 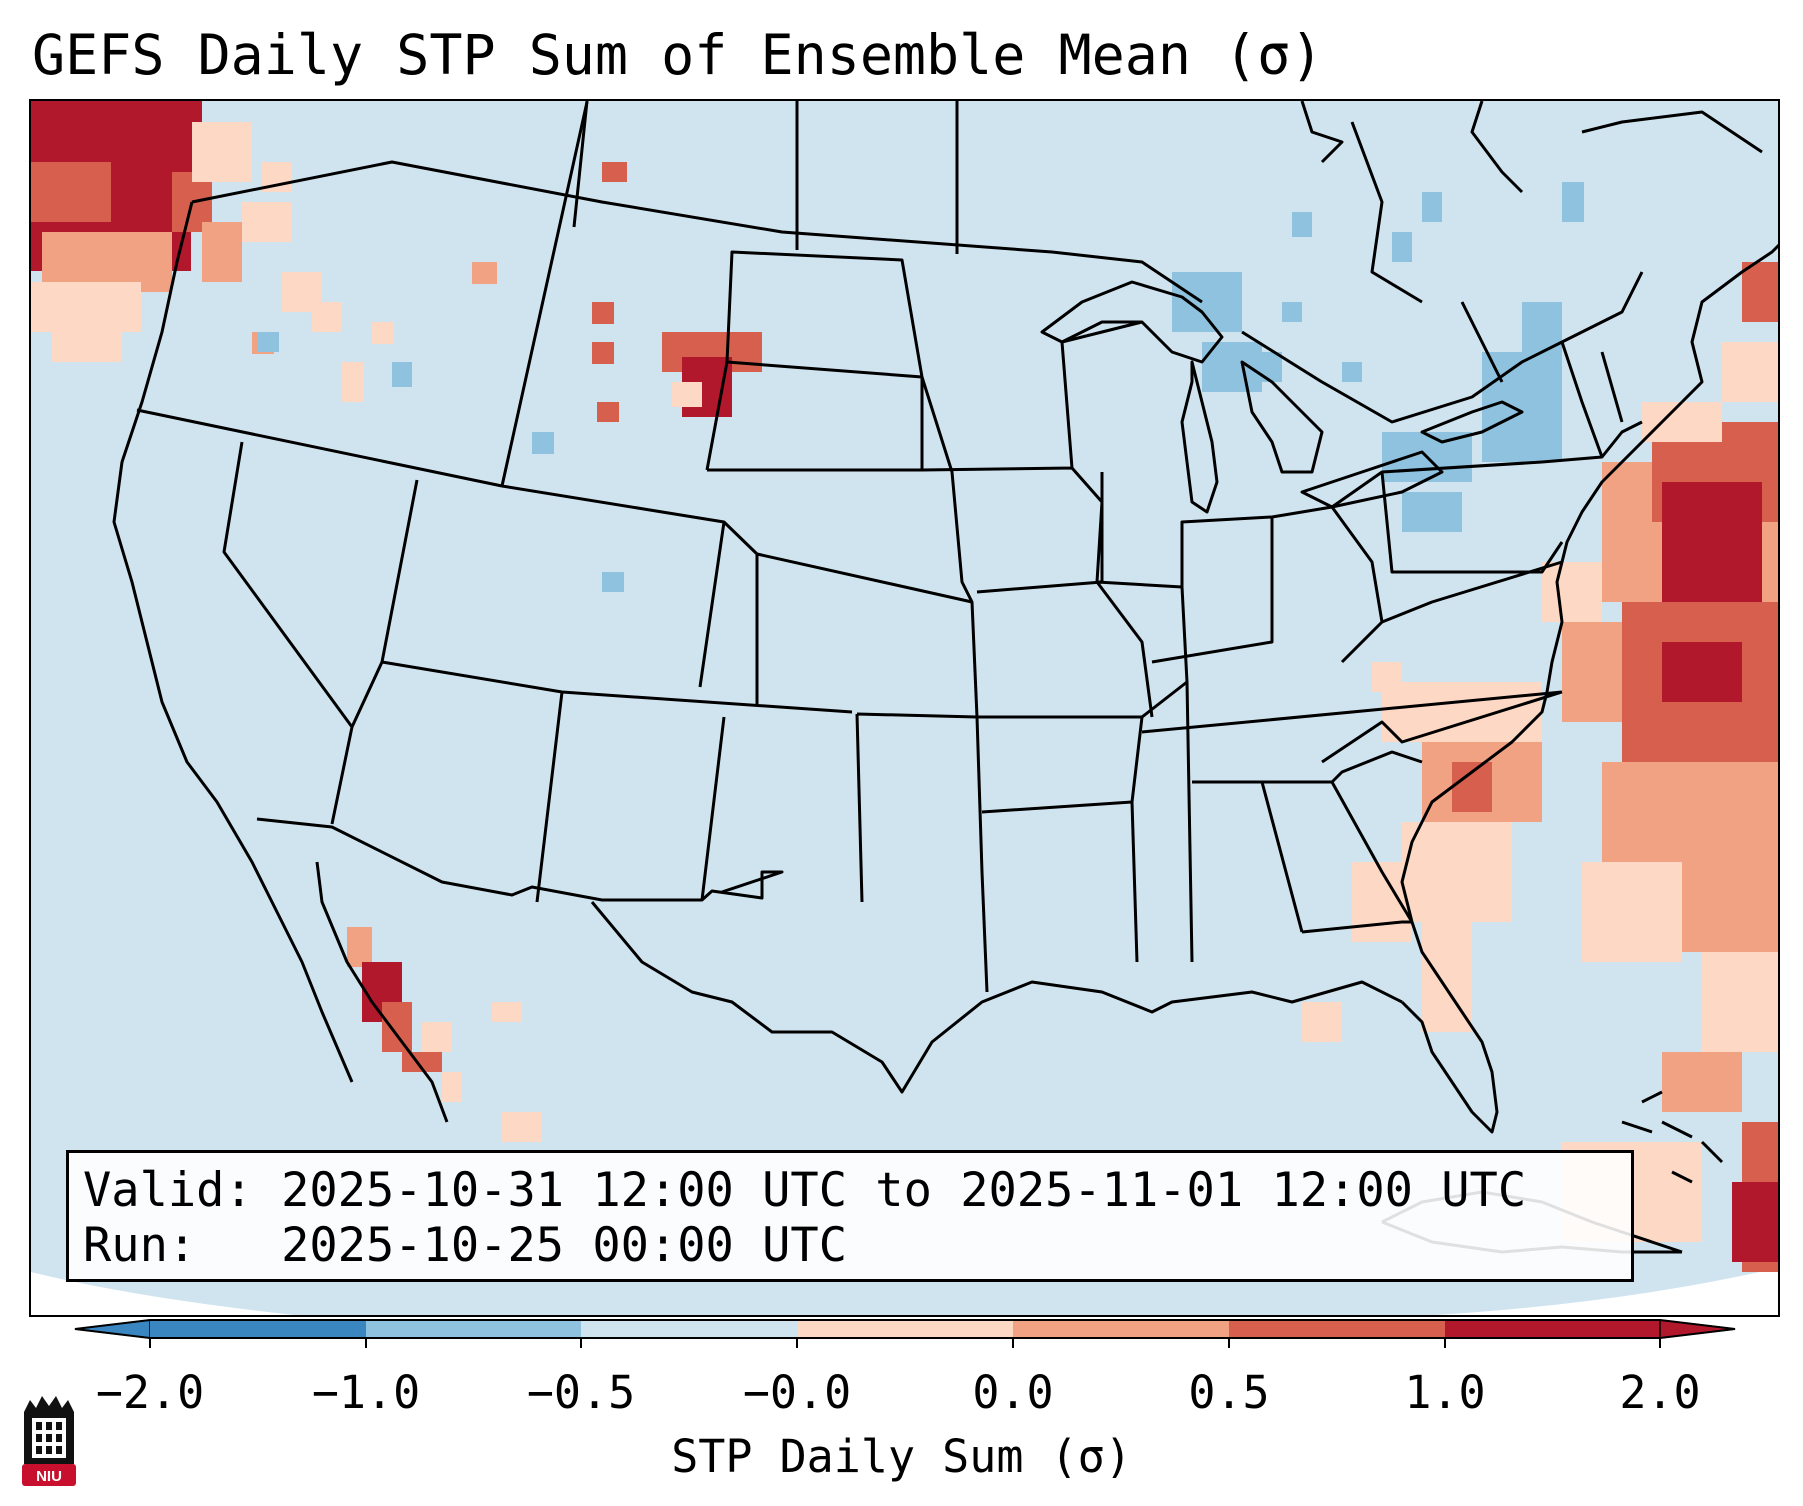 What do you see at coordinates (1229, 1392) in the screenshot?
I see `colorbar-tick-label: 0.5` at bounding box center [1229, 1392].